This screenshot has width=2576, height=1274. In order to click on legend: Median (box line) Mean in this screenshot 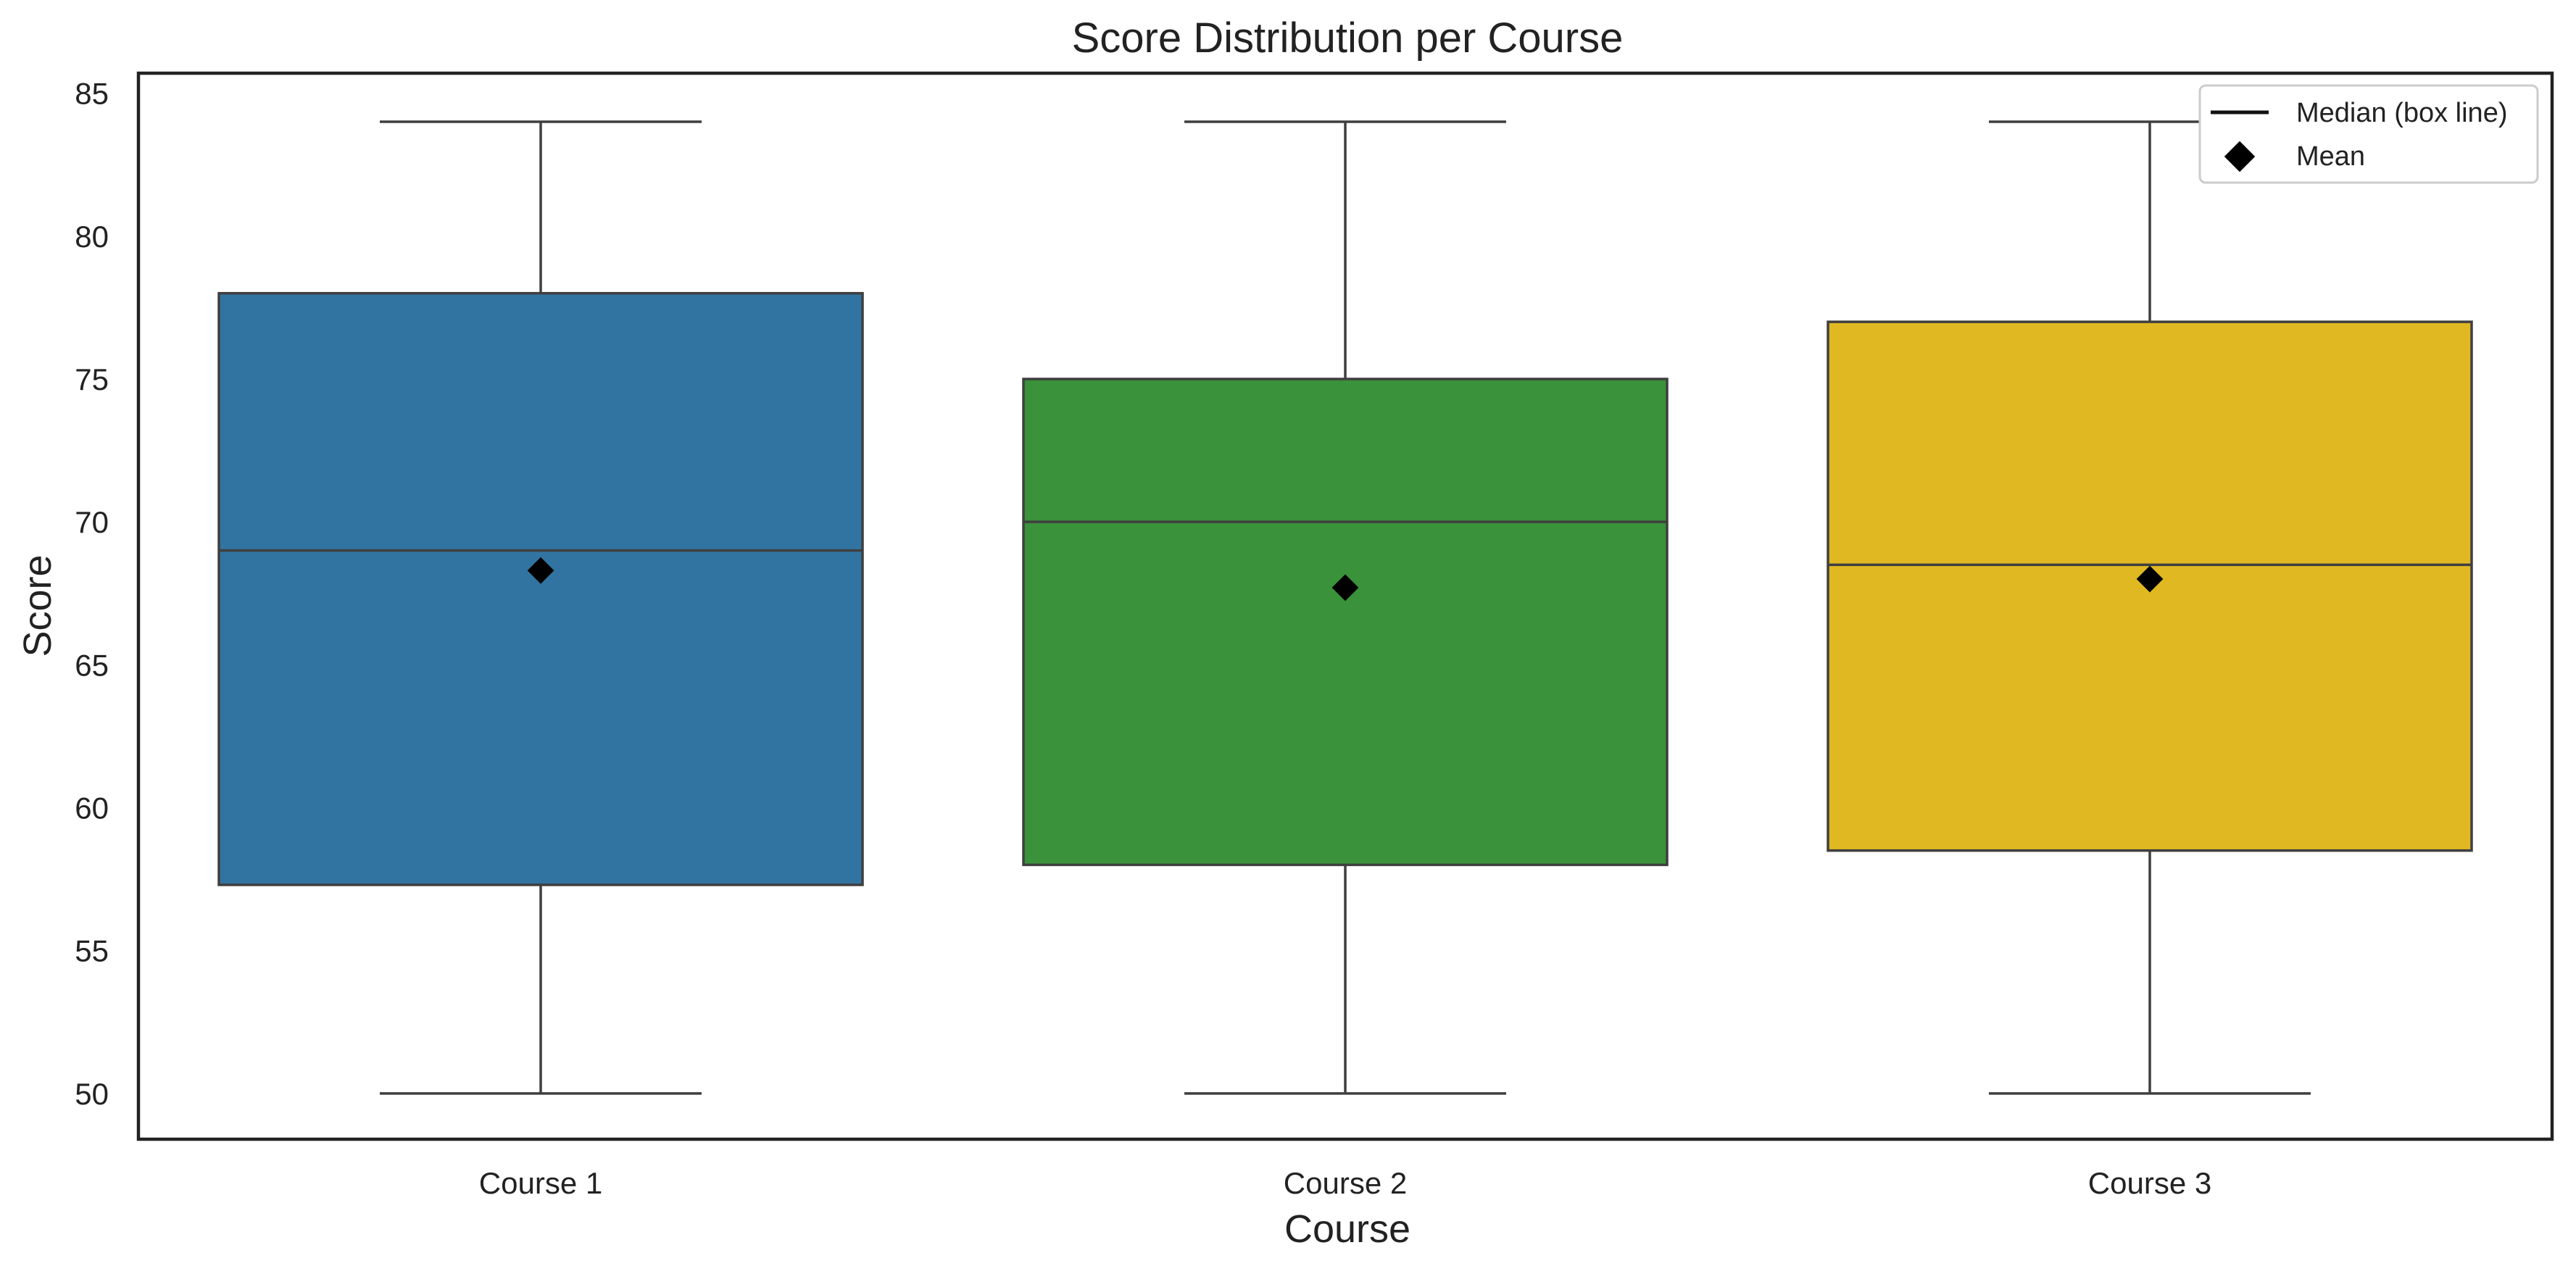, I will do `click(2368, 134)`.